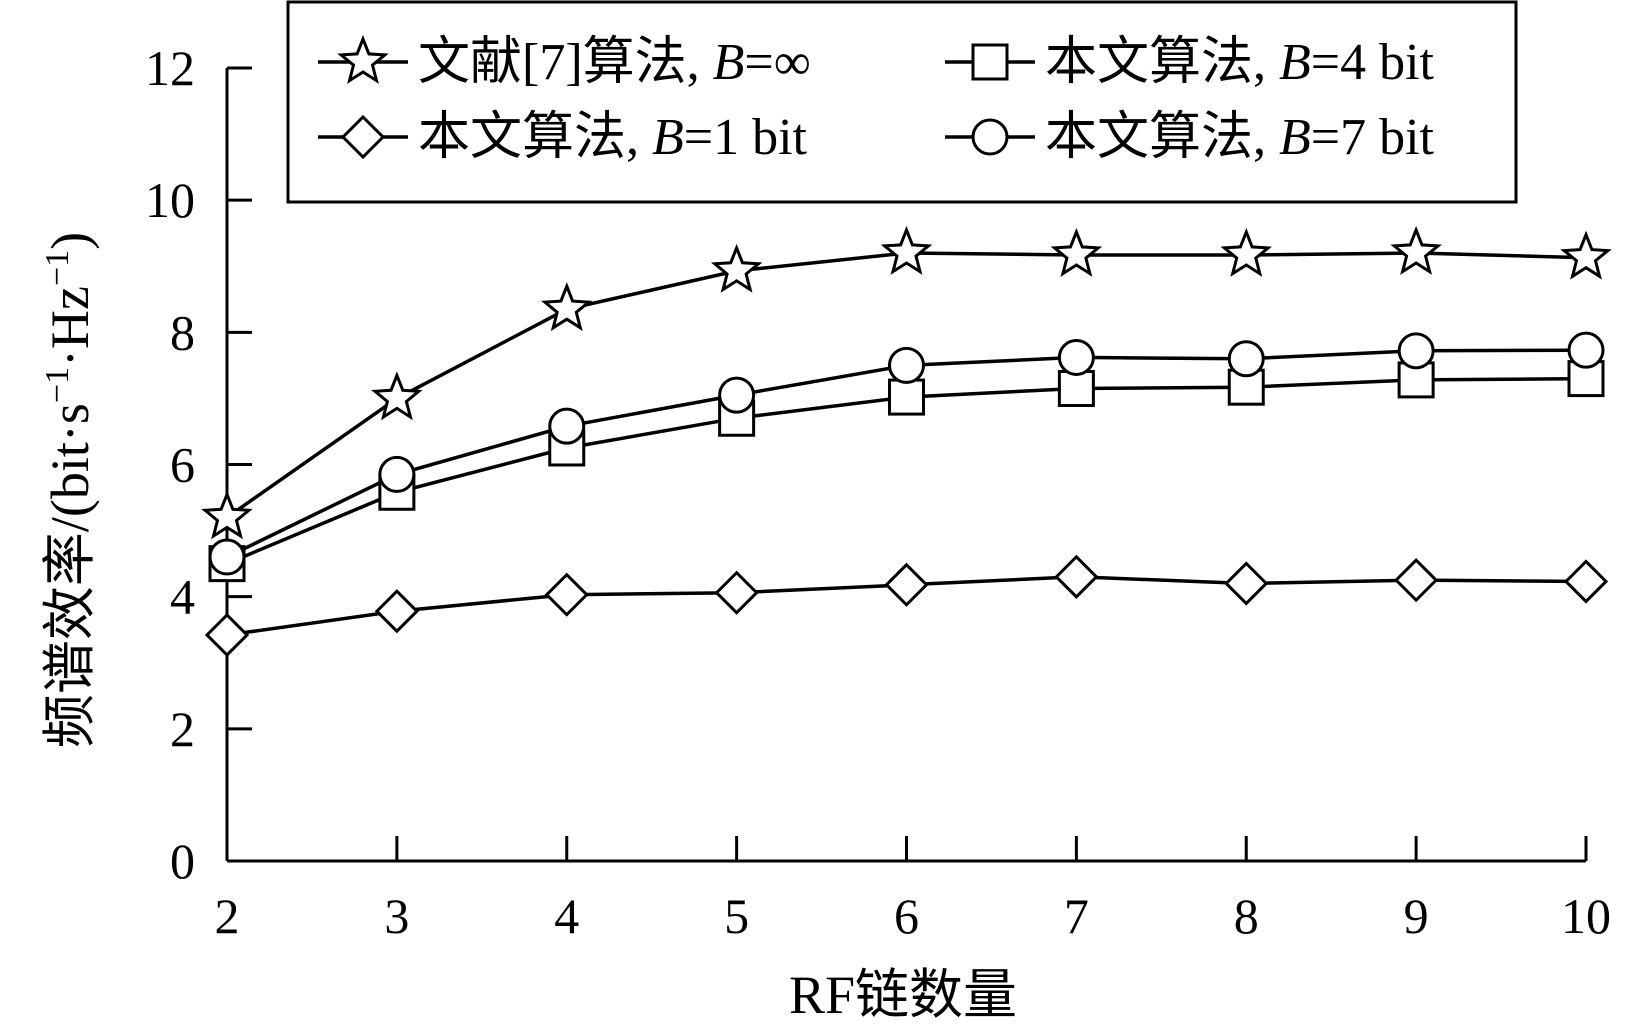 The width and height of the screenshot is (1630, 1031). Describe the element at coordinates (182, 861) in the screenshot. I see `y-tick-label: 0` at that location.